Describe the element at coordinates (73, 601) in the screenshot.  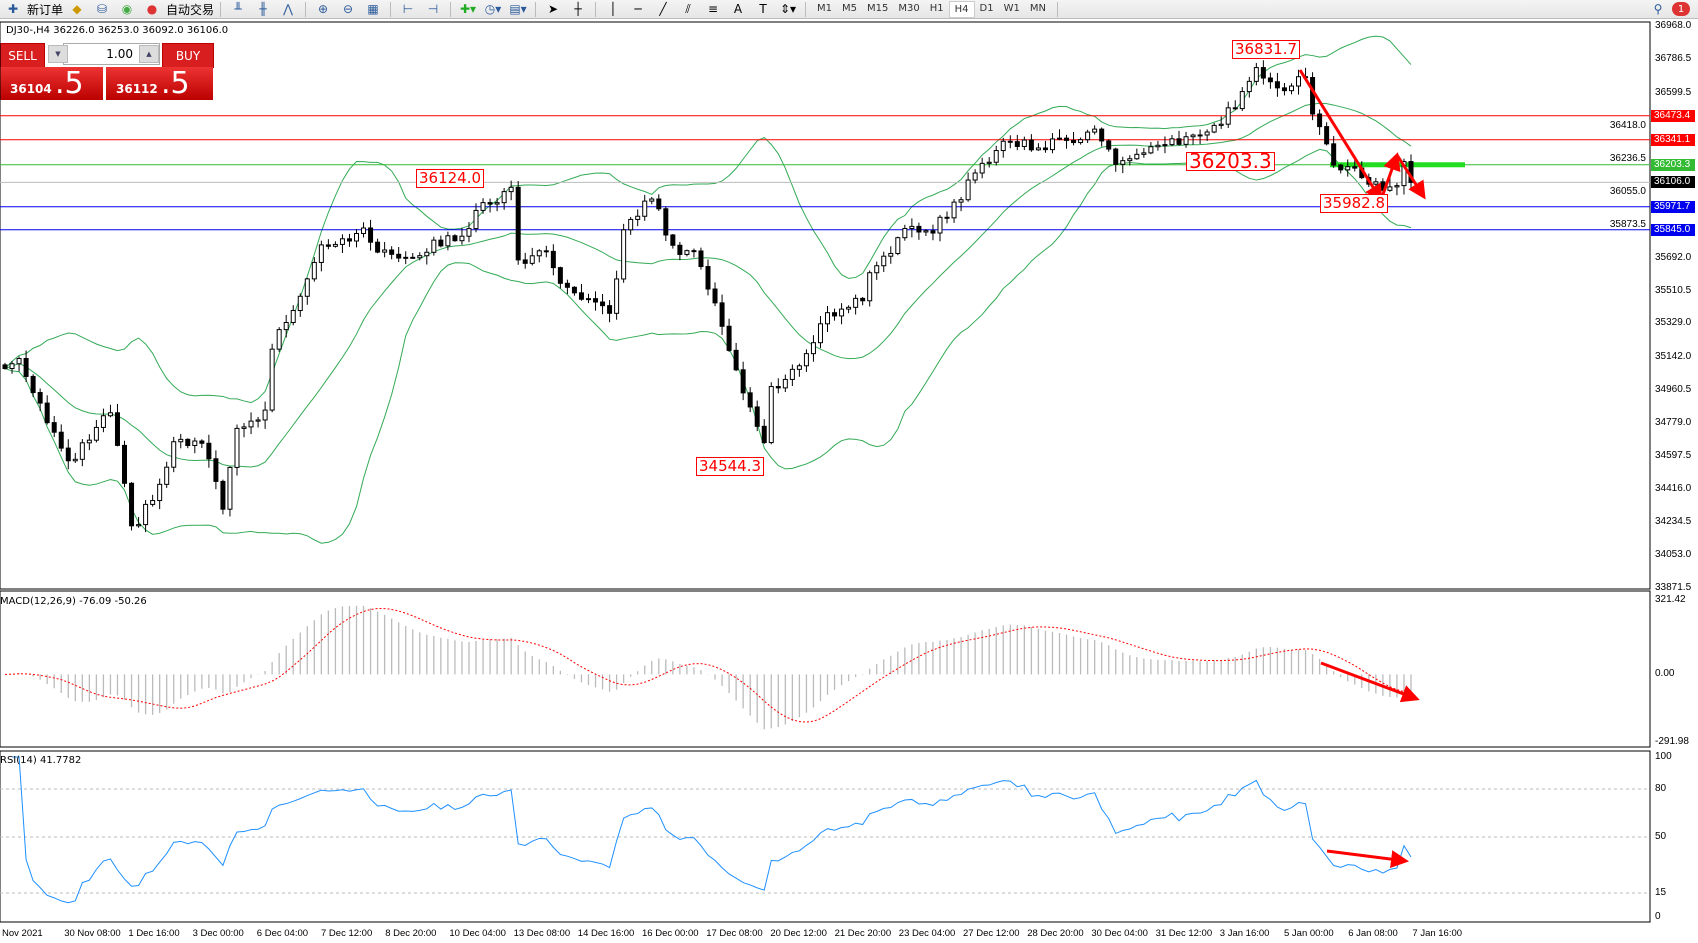
I see `macd-label: MACD(12,26,9) -76.09 -50.26` at that location.